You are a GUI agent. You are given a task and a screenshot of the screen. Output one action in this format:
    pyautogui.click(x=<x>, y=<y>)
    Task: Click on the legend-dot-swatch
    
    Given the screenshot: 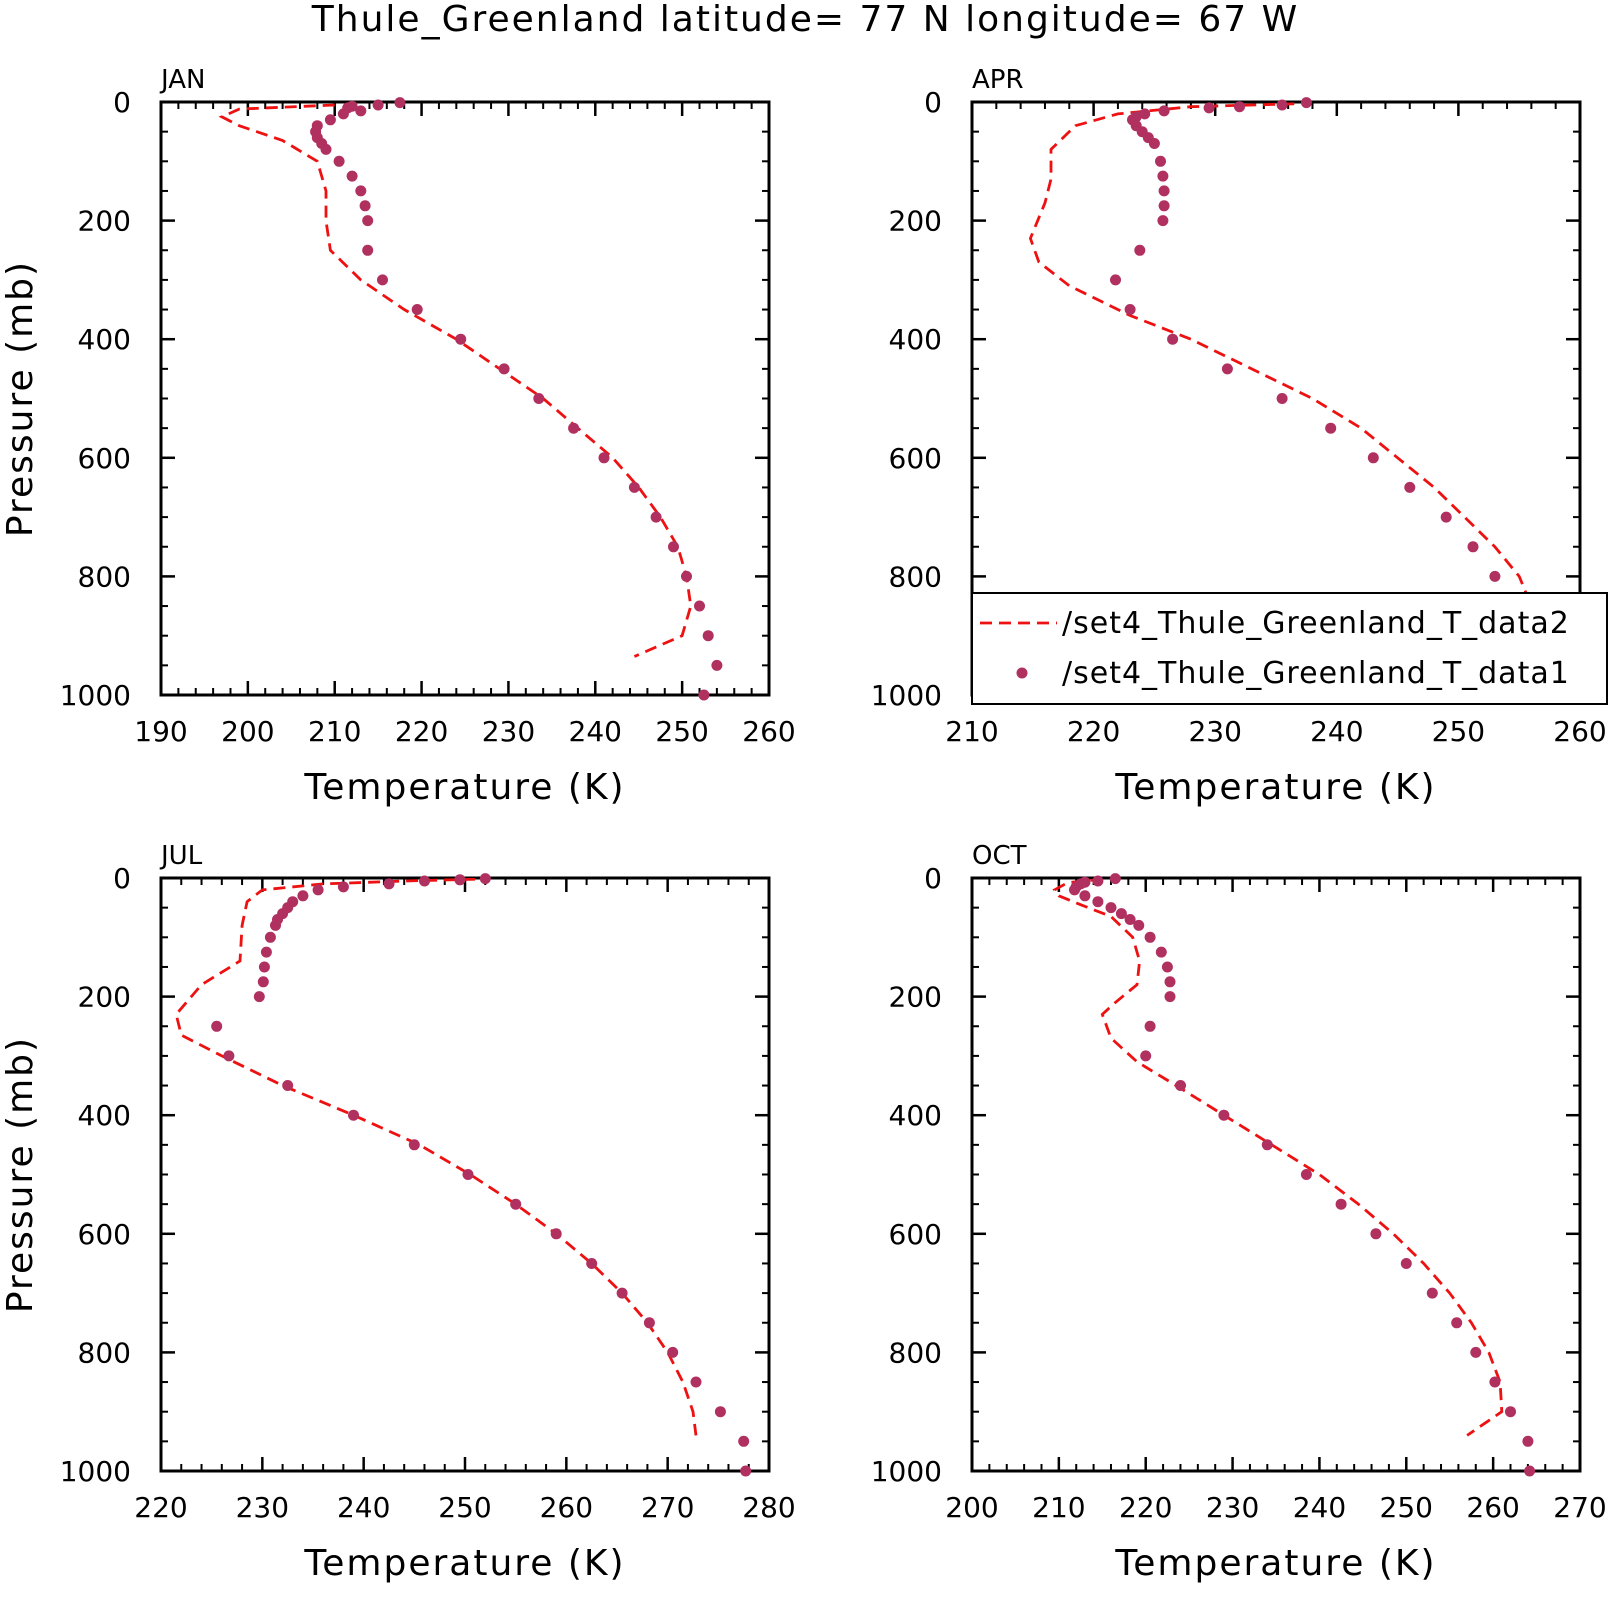 What is the action you would take?
    pyautogui.click(x=1022, y=673)
    